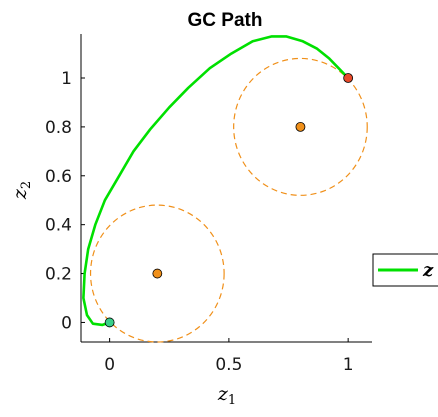  What do you see at coordinates (66, 79) in the screenshot?
I see `y-tick-label: 1` at bounding box center [66, 79].